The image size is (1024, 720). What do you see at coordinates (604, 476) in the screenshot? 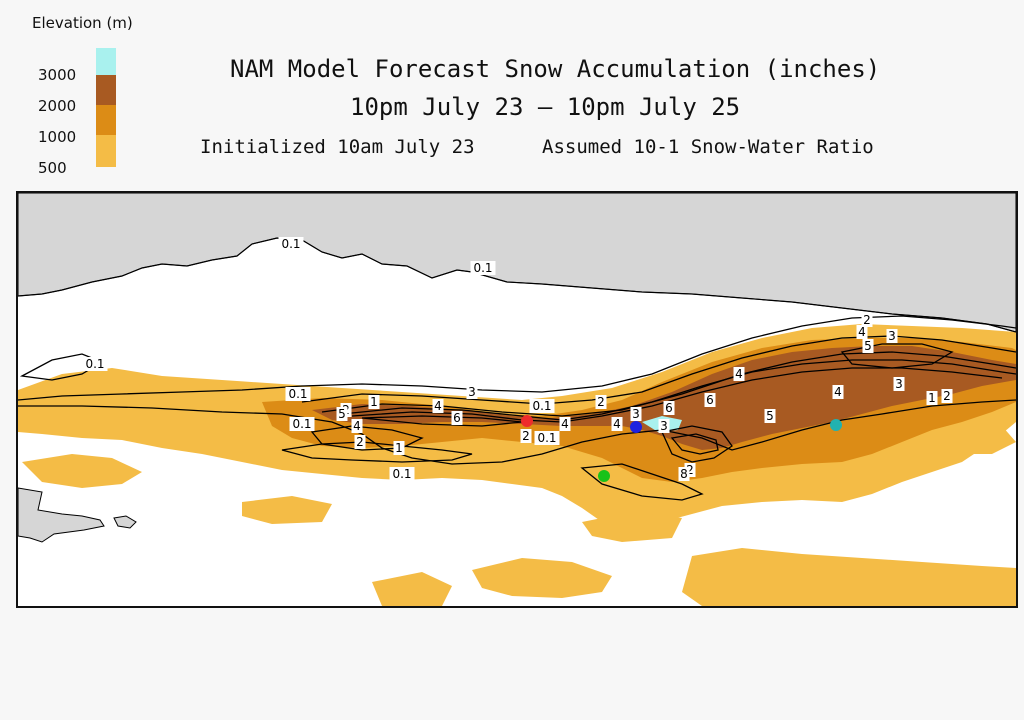
I see `green-location-marker` at bounding box center [604, 476].